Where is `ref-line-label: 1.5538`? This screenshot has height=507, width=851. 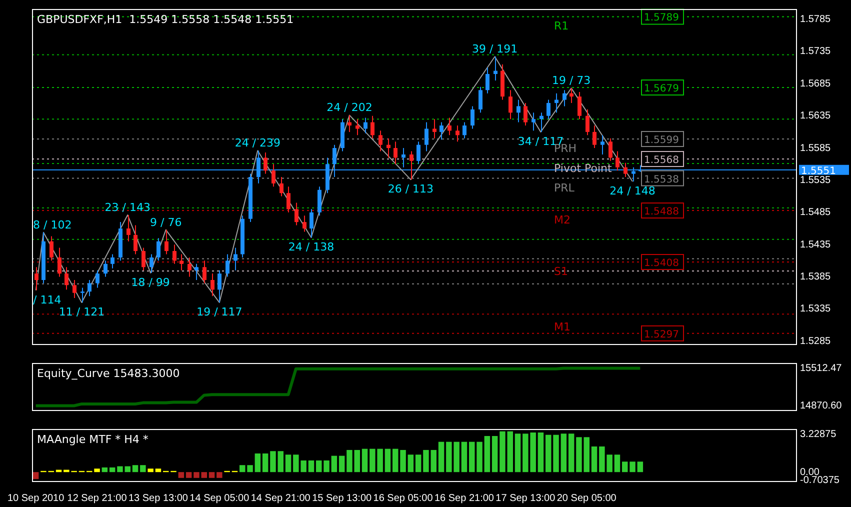 ref-line-label: 1.5538 is located at coordinates (661, 180).